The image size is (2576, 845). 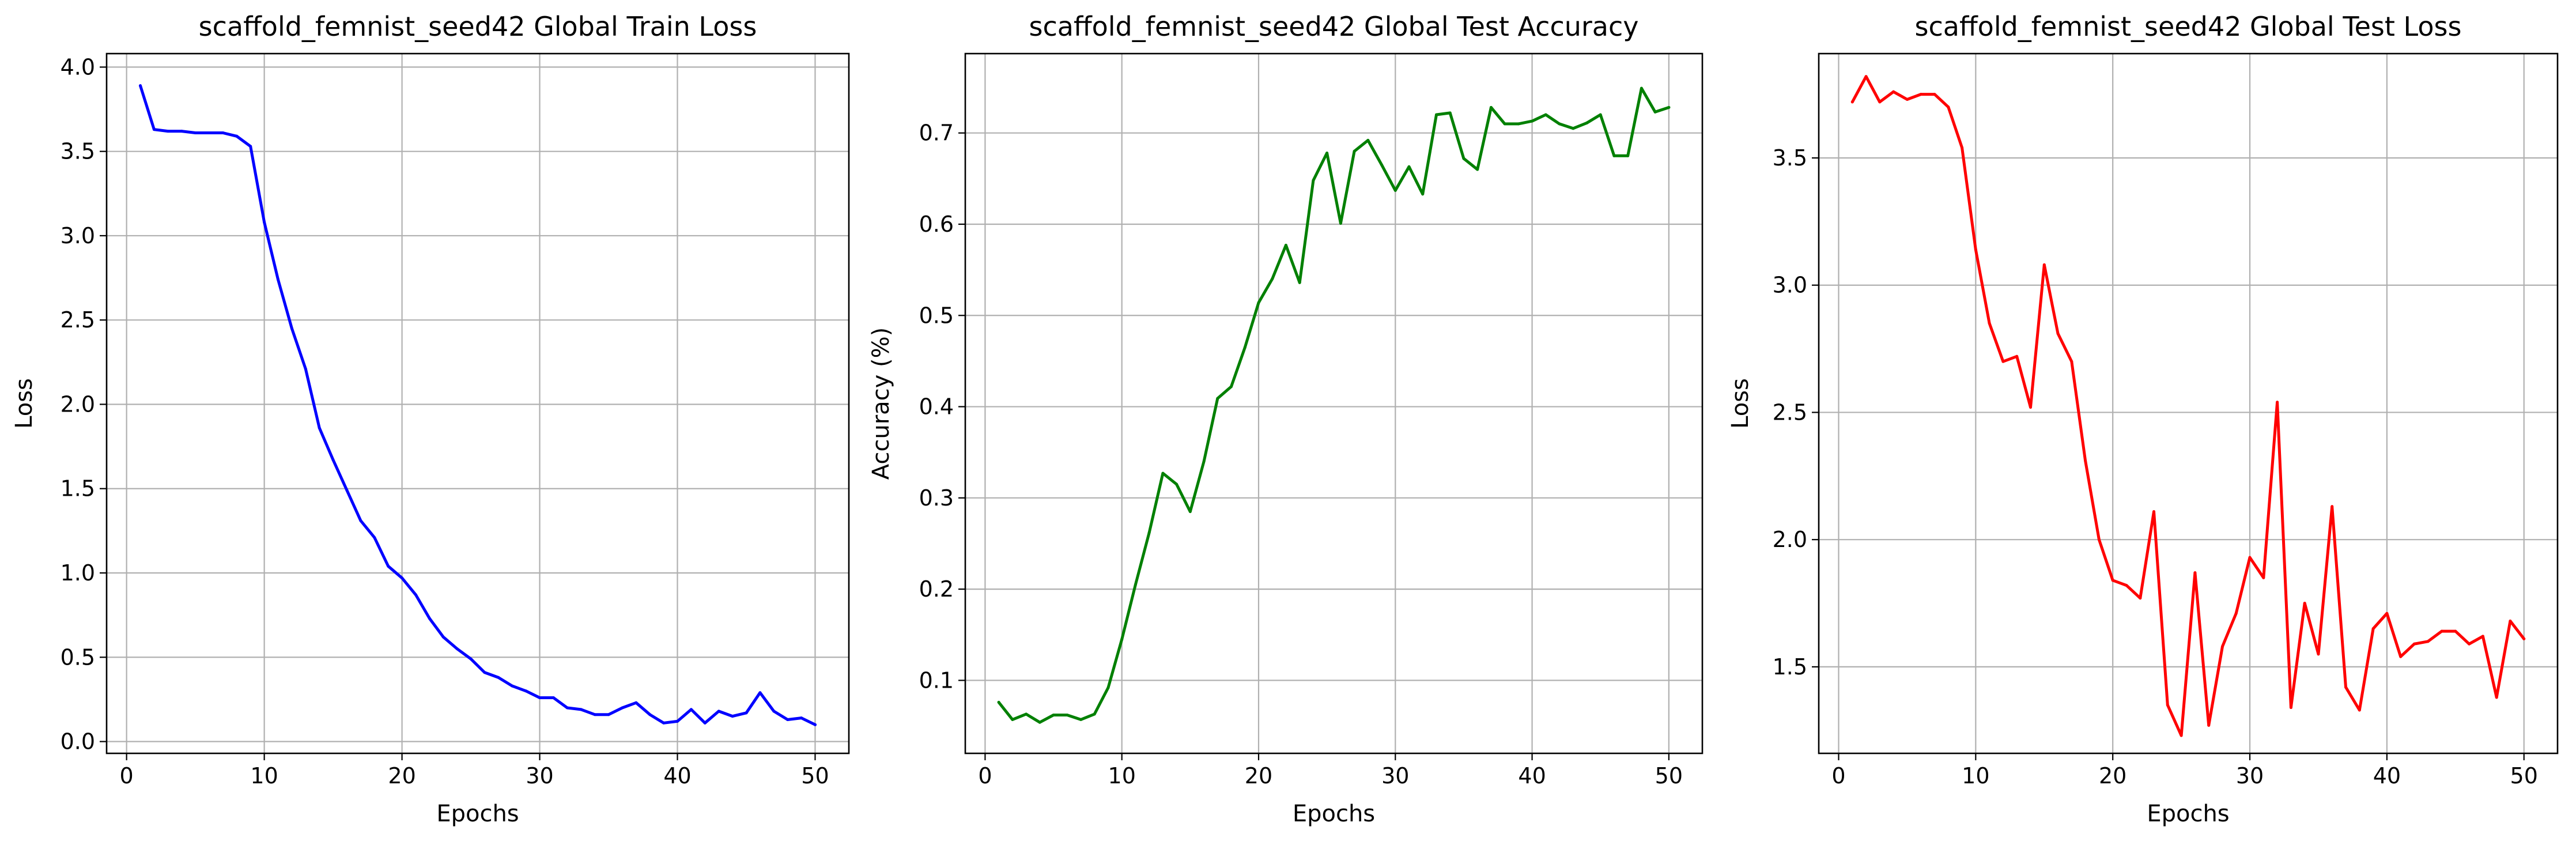 What do you see at coordinates (78, 236) in the screenshot?
I see `y-tick-label: 3.0` at bounding box center [78, 236].